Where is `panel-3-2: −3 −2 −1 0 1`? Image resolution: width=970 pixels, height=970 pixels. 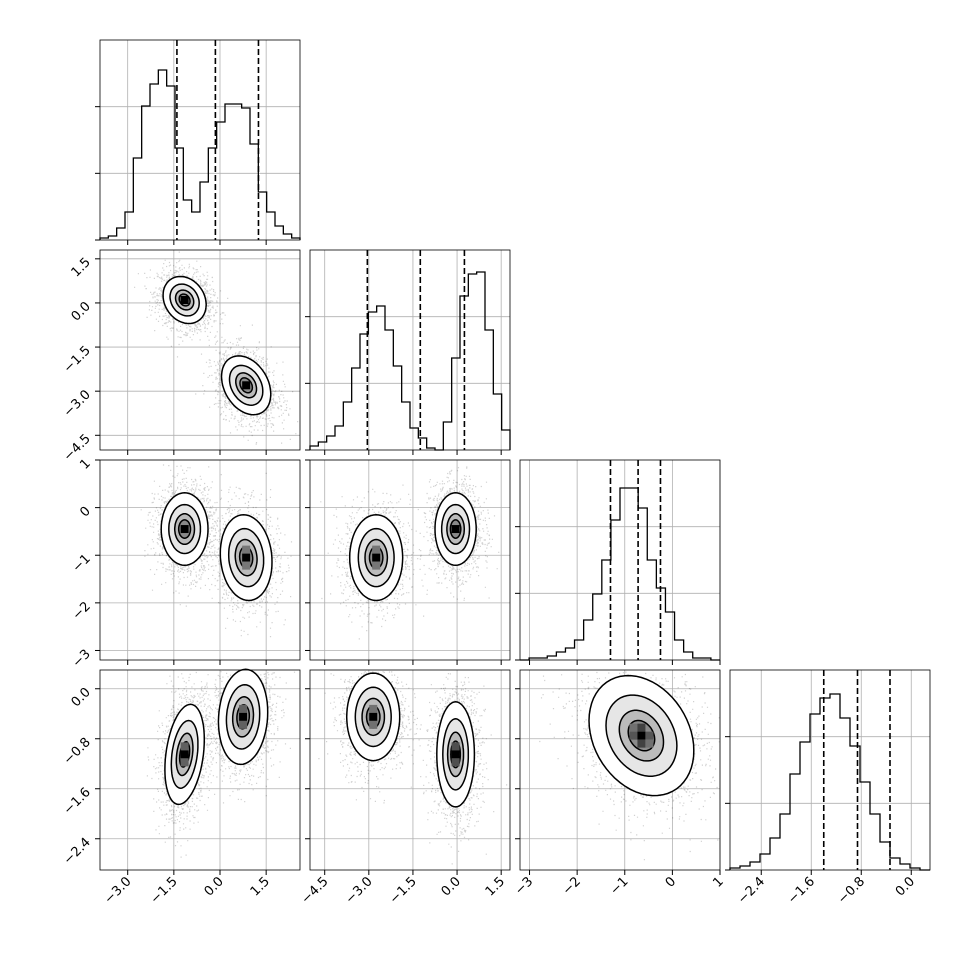 panel-3-2: −3 −2 −1 0 1 is located at coordinates (619, 783).